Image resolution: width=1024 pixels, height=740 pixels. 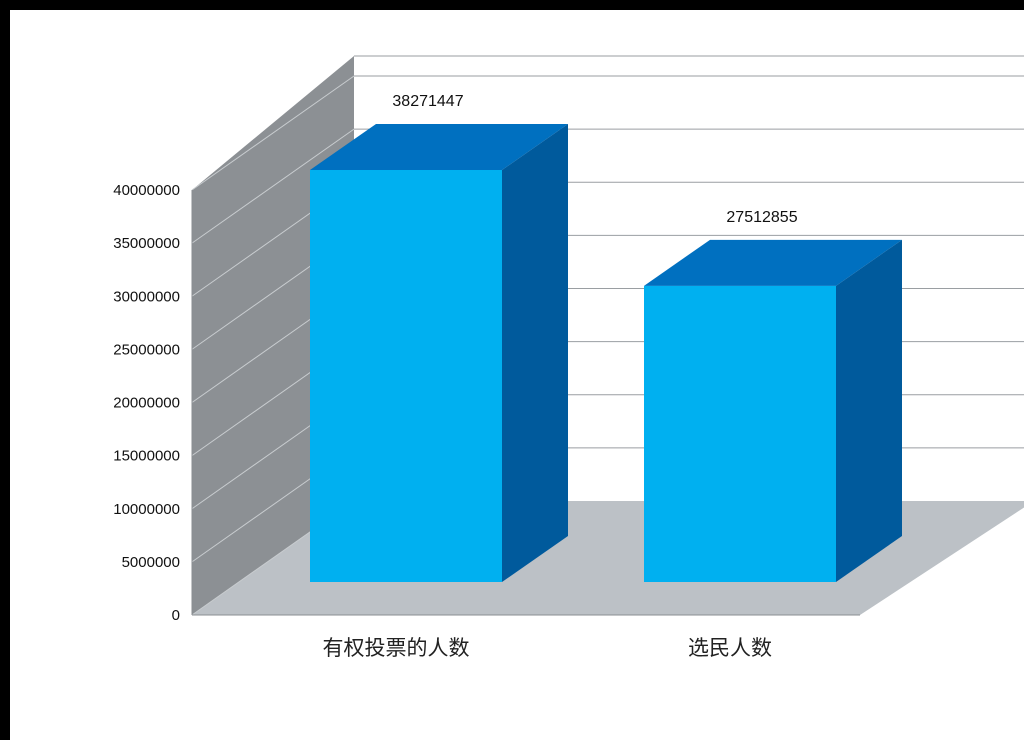 I want to click on y-tick-label: 35000000, so click(x=146, y=243).